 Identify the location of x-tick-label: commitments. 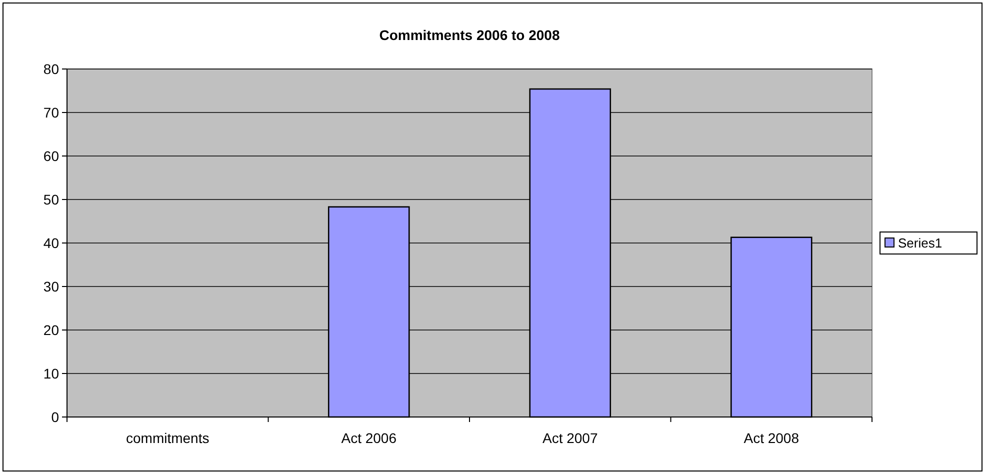
(168, 438).